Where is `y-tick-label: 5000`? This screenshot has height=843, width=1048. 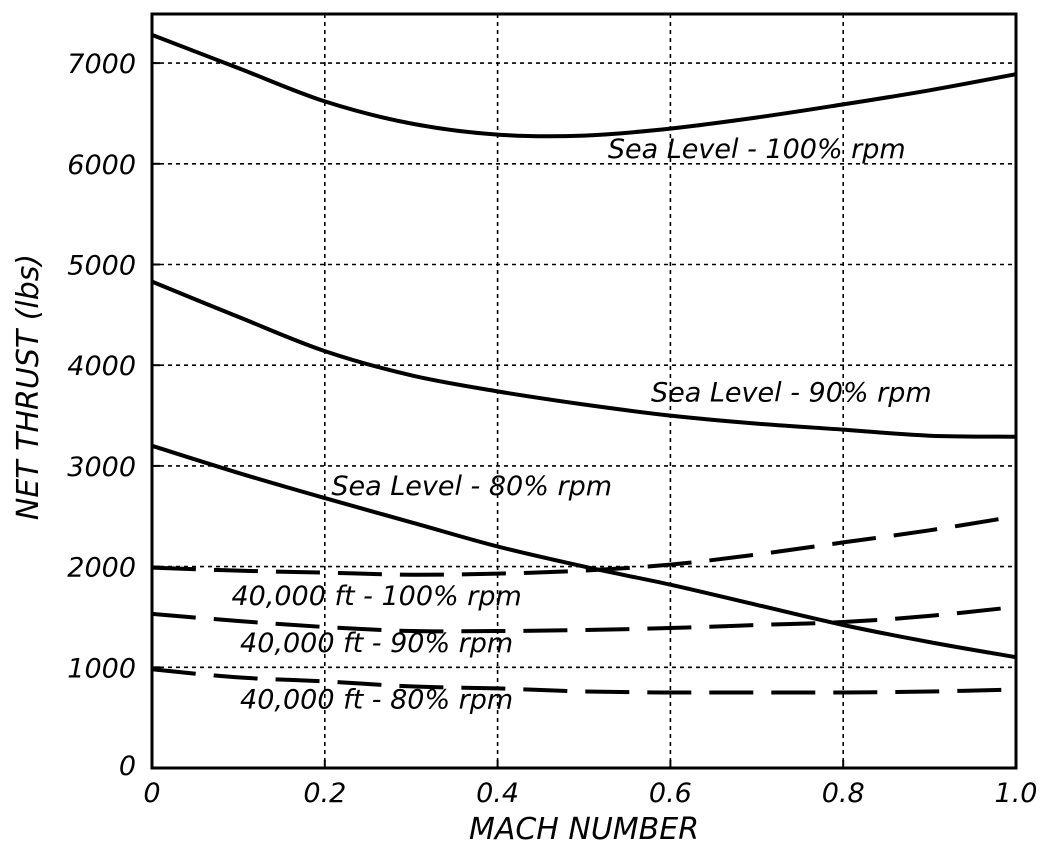 y-tick-label: 5000 is located at coordinates (101, 266).